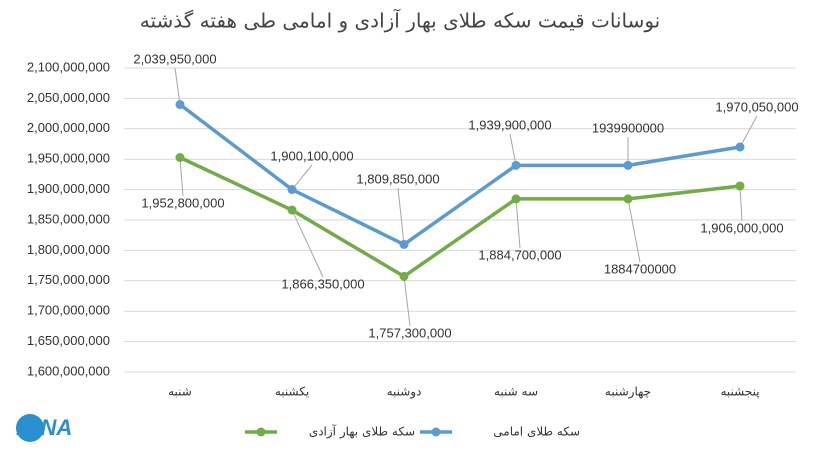 The image size is (814, 455). Describe the element at coordinates (30, 428) in the screenshot. I see `logo-circle` at that location.